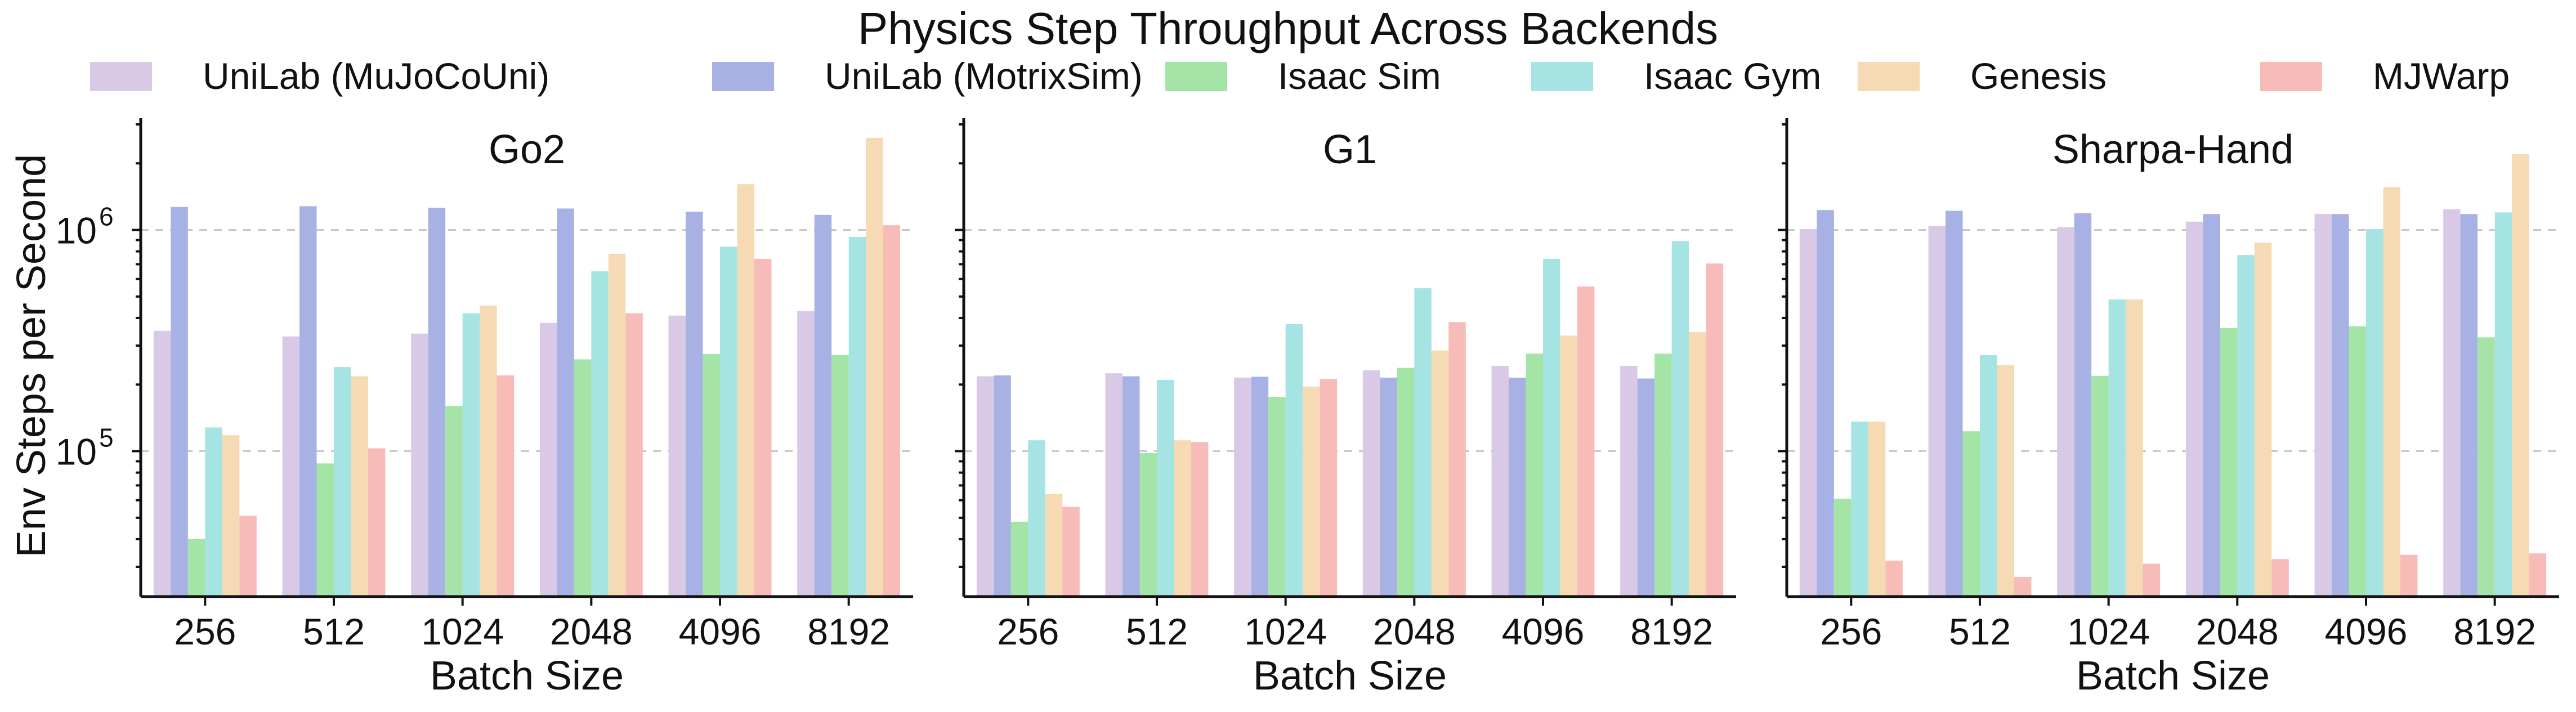 This screenshot has width=2576, height=712. Describe the element at coordinates (2229, 462) in the screenshot. I see `bar-sharpa-hand-isaac-sim-2048` at that location.